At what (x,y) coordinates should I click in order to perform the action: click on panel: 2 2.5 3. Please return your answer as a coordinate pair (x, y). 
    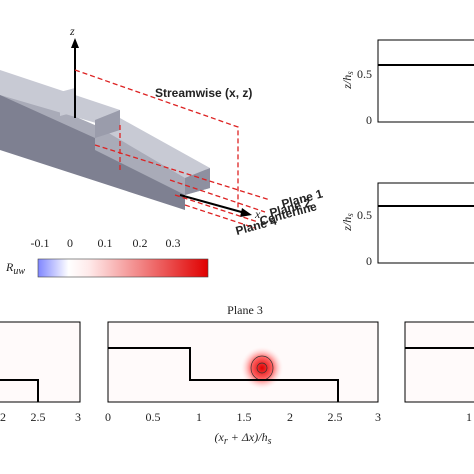
    Looking at the image, I should click on (40, 372).